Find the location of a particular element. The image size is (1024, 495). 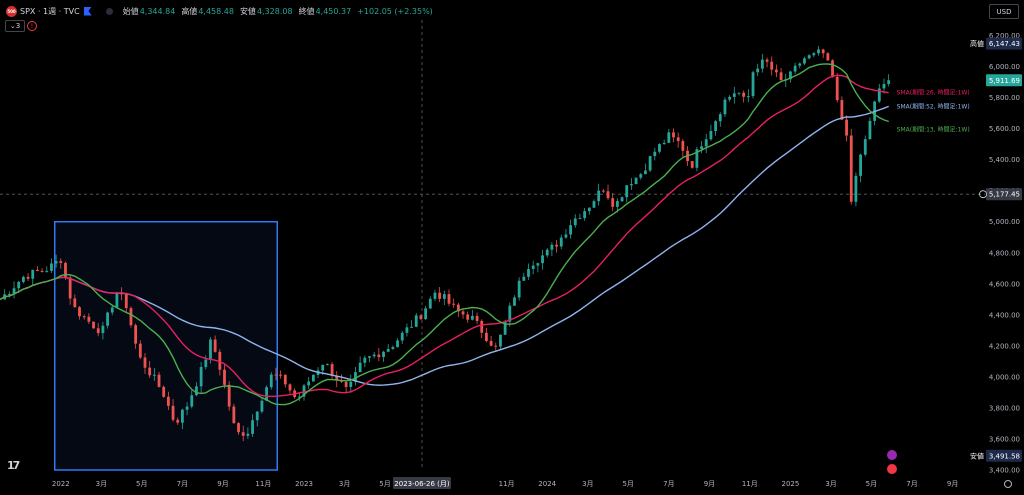

exclamation-icon: ! is located at coordinates (32, 26).